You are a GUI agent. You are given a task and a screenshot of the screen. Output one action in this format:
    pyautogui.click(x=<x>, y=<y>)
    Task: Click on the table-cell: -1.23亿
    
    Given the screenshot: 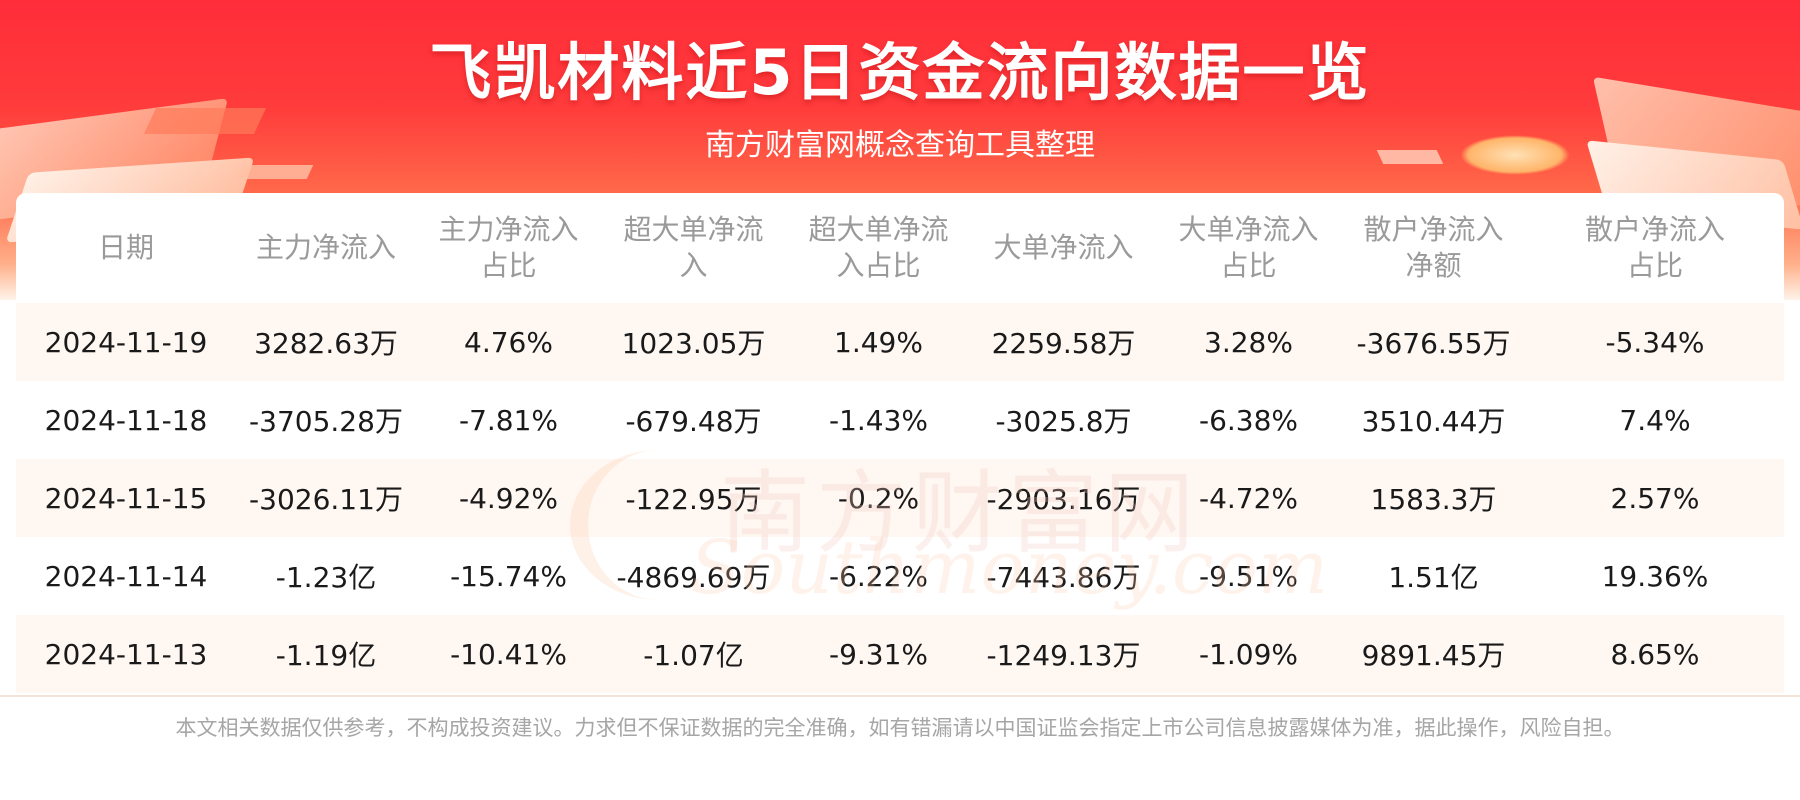 What is the action you would take?
    pyautogui.click(x=326, y=576)
    